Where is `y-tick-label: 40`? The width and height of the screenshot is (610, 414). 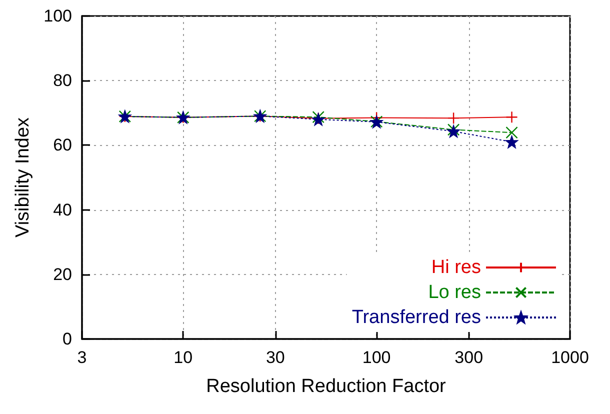 y-tick-label: 40 is located at coordinates (62, 210).